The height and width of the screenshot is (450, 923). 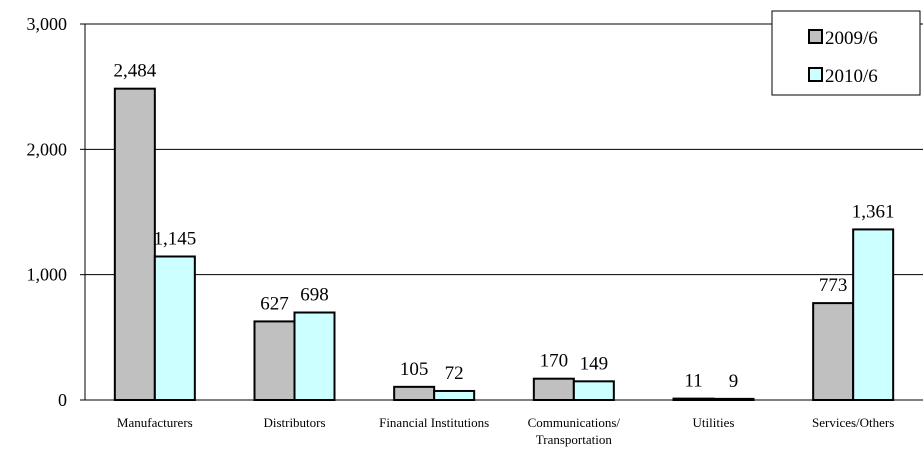 What do you see at coordinates (693, 381) in the screenshot?
I see `data-label: 11` at bounding box center [693, 381].